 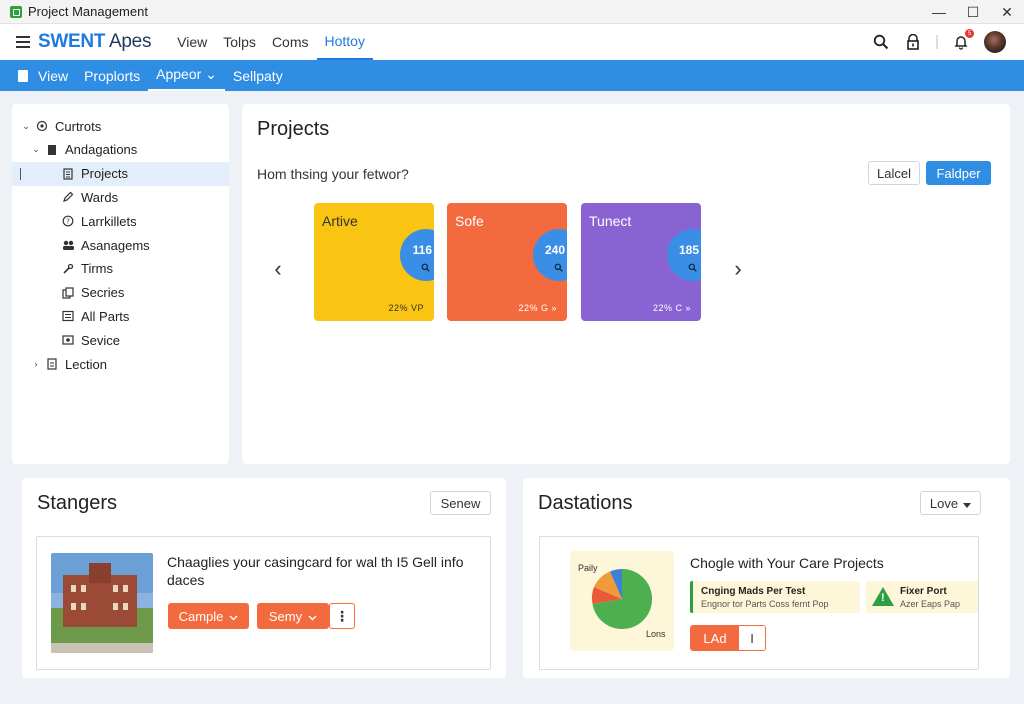 I want to click on bell-icon: 5, so click(x=963, y=40).